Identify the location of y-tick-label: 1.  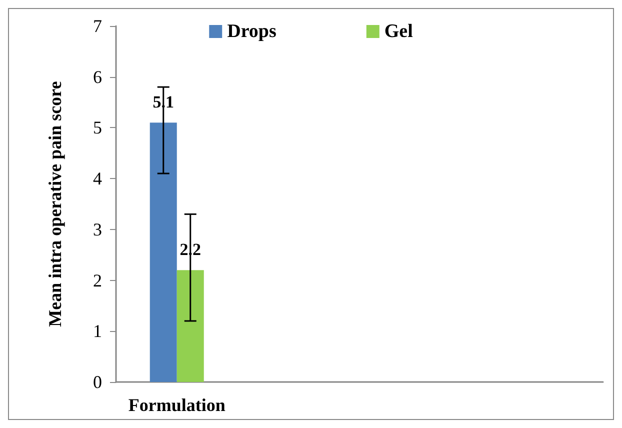
(97, 331).